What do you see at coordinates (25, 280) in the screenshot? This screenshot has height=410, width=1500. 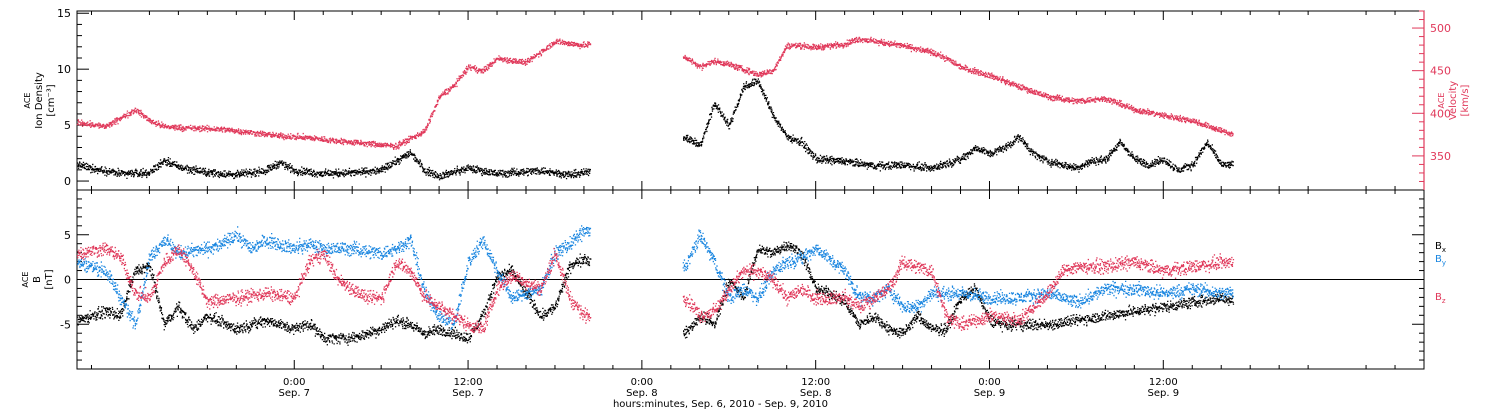 I see `b-axis-label-0: ACE` at bounding box center [25, 280].